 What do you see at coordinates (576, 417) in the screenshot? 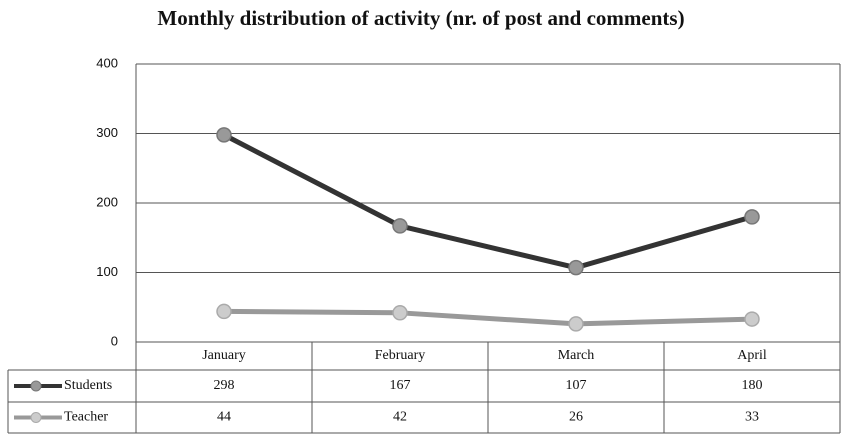
I see `table-value: 26` at bounding box center [576, 417].